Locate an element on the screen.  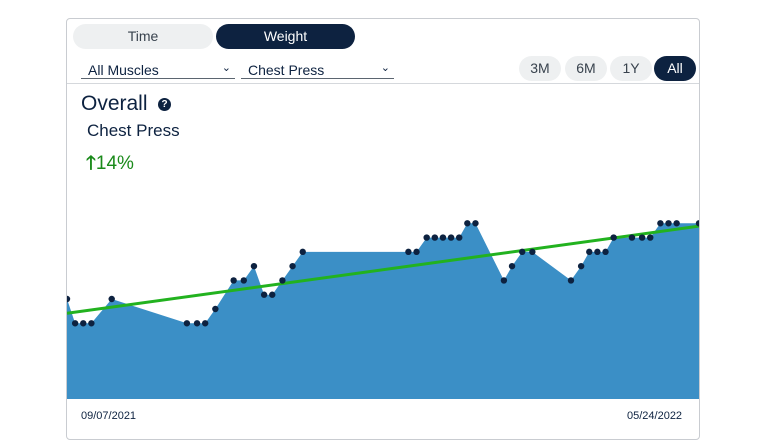
divider is located at coordinates (383, 83).